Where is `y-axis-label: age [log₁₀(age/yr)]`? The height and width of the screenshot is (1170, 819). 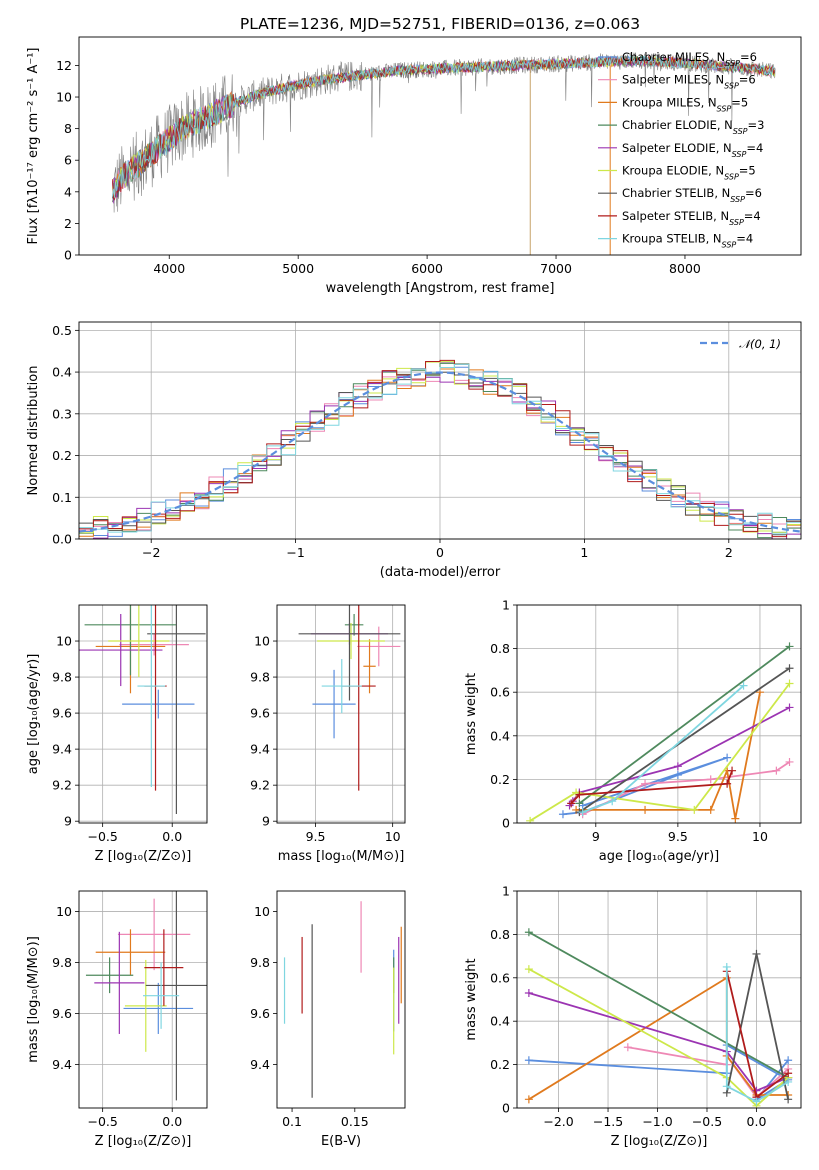
y-axis-label: age [log₁₀(age/yr)] is located at coordinates (33, 714).